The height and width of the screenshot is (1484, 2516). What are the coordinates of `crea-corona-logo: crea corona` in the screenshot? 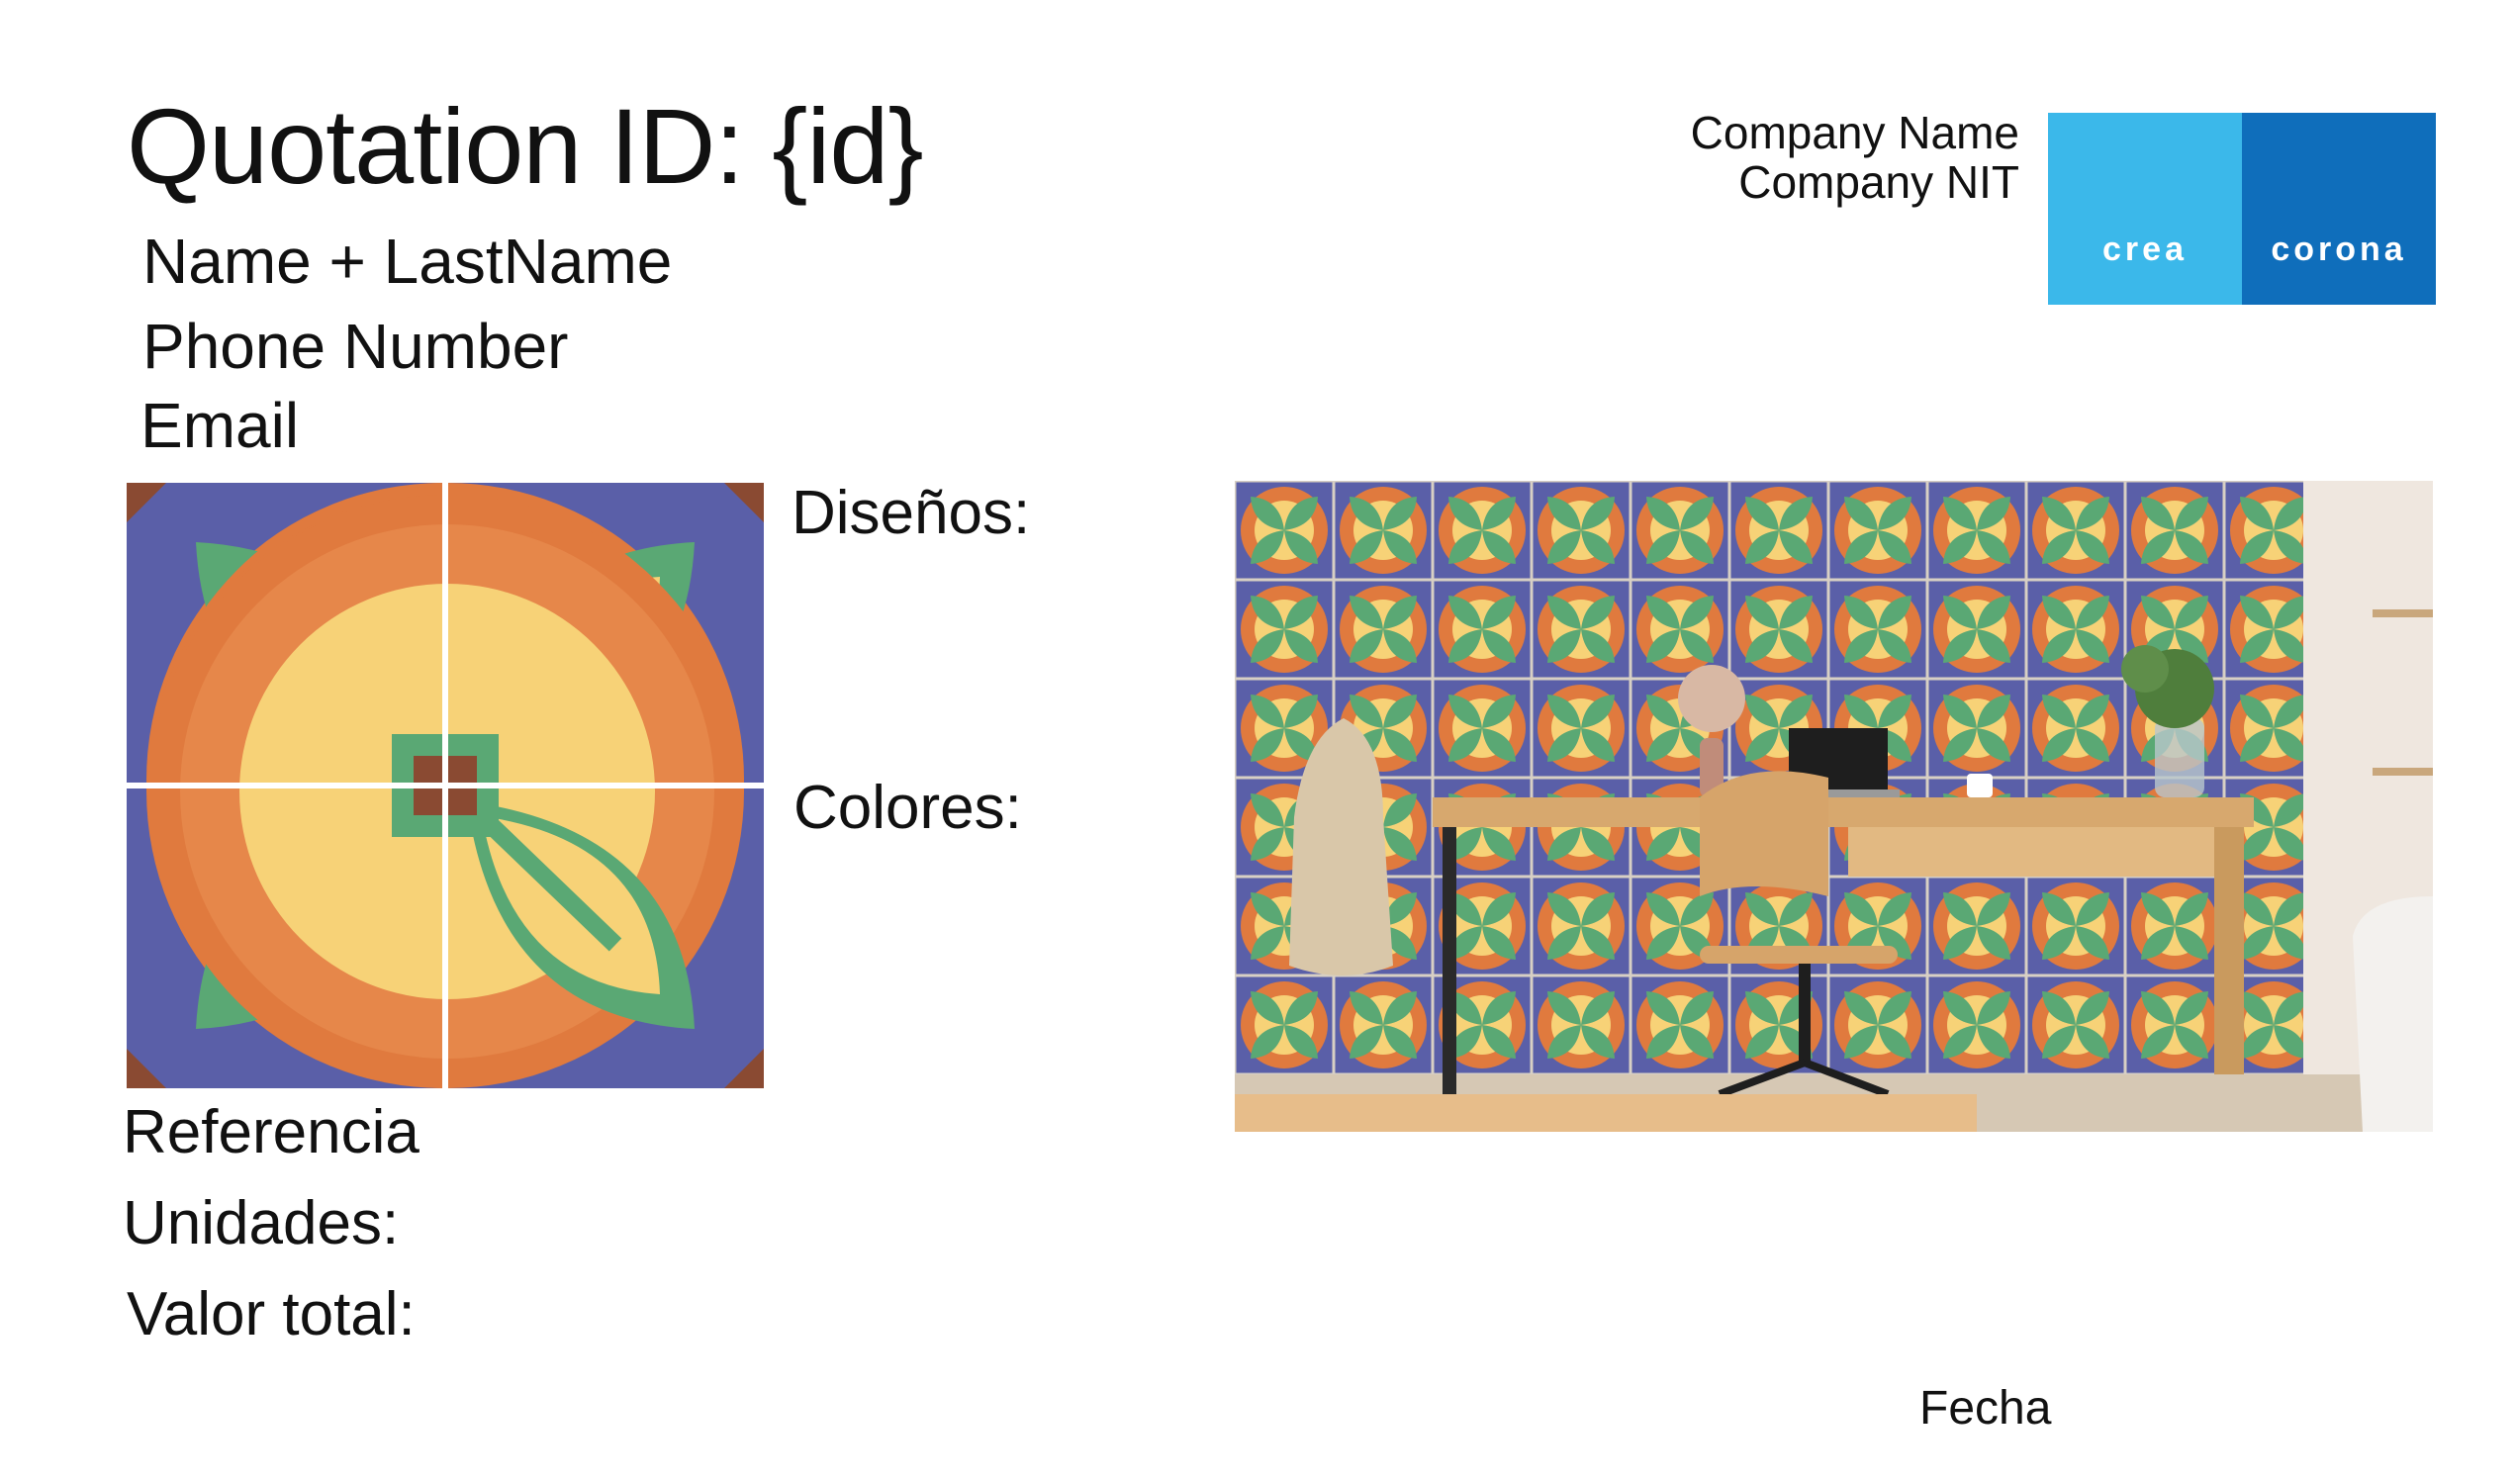 It's located at (2242, 209).